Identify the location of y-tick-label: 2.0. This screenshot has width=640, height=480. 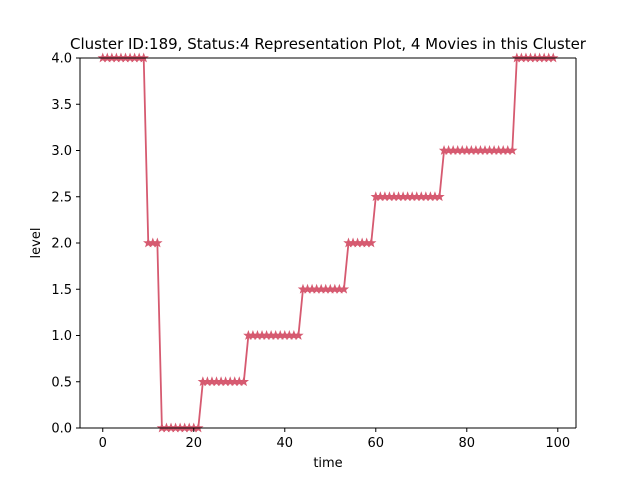
(61, 244).